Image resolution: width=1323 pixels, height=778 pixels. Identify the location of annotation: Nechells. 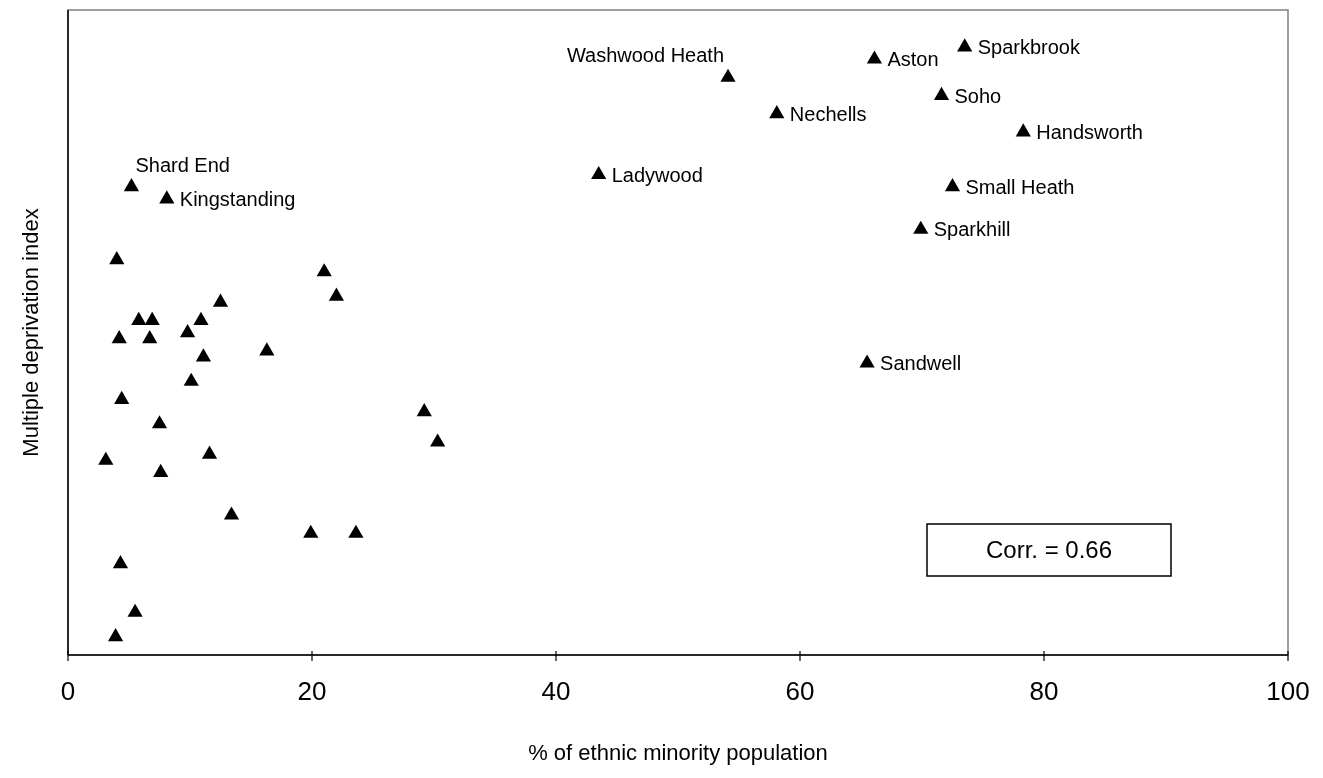
(828, 113).